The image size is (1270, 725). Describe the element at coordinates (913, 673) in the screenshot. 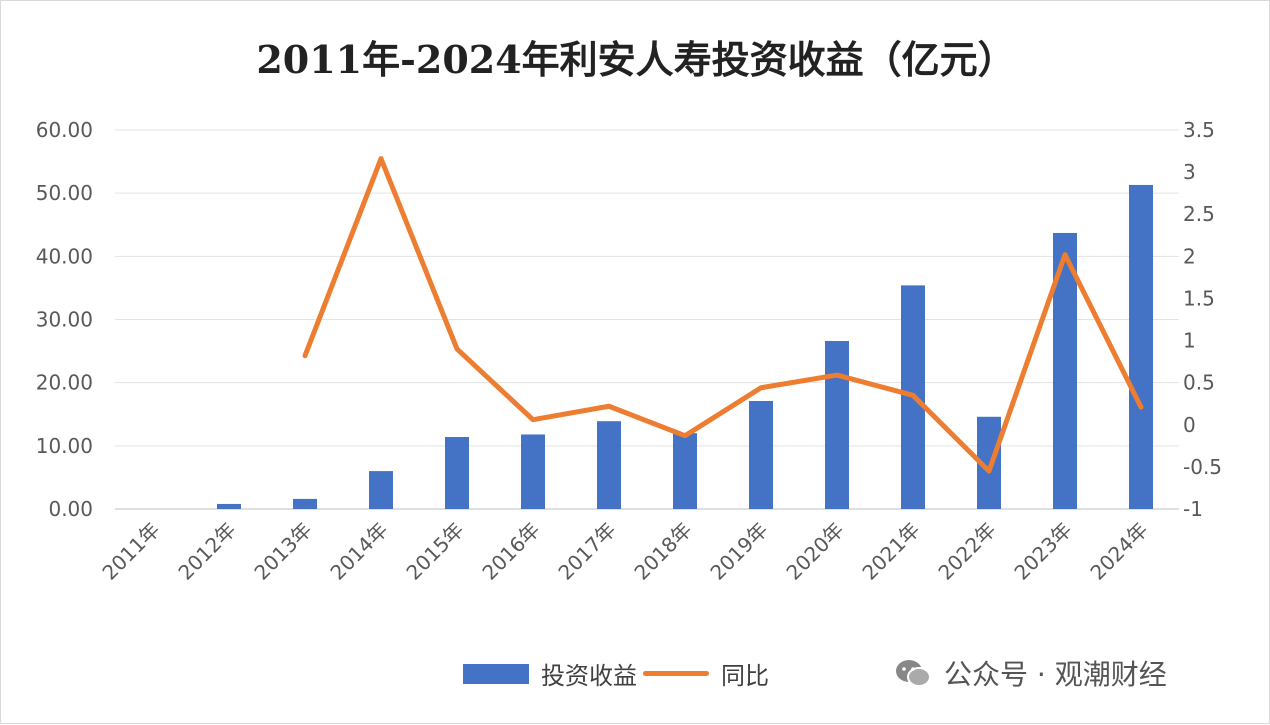

I see `wechat-icon` at that location.